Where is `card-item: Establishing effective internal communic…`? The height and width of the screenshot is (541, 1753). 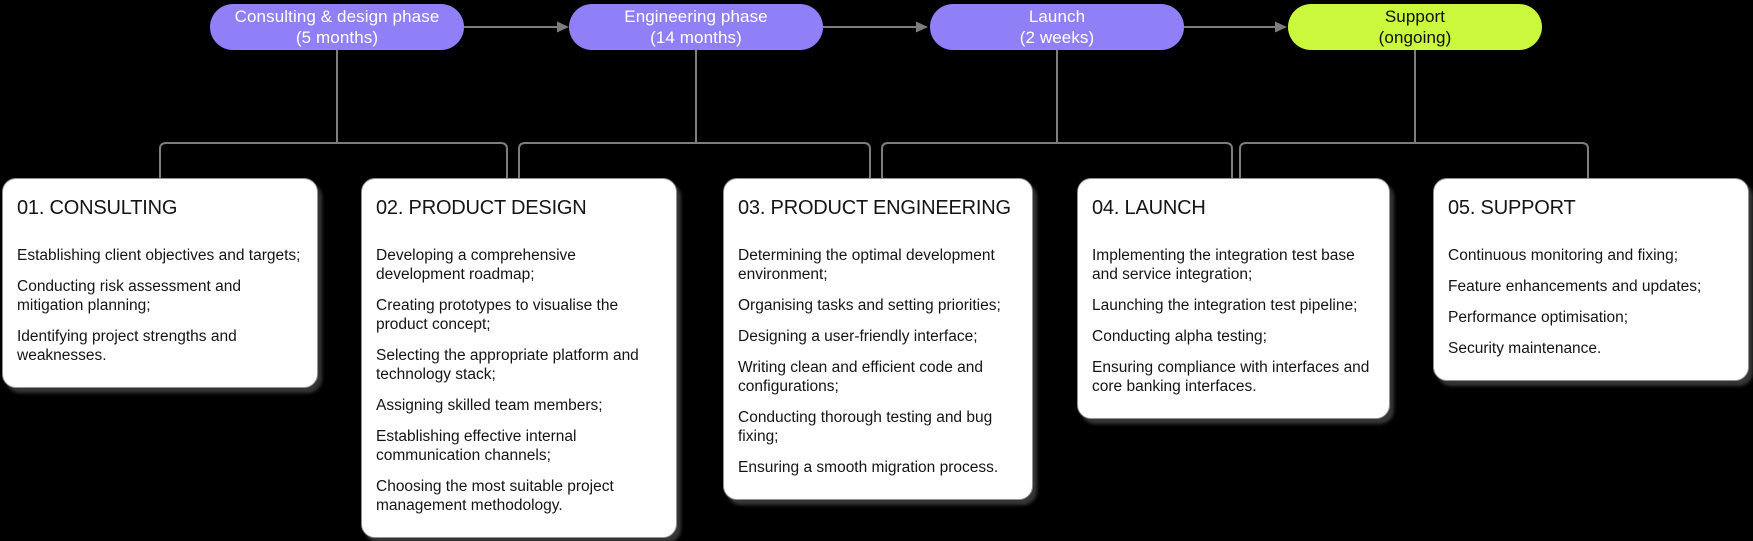
card-item: Establishing effective internal communic… is located at coordinates (476, 446).